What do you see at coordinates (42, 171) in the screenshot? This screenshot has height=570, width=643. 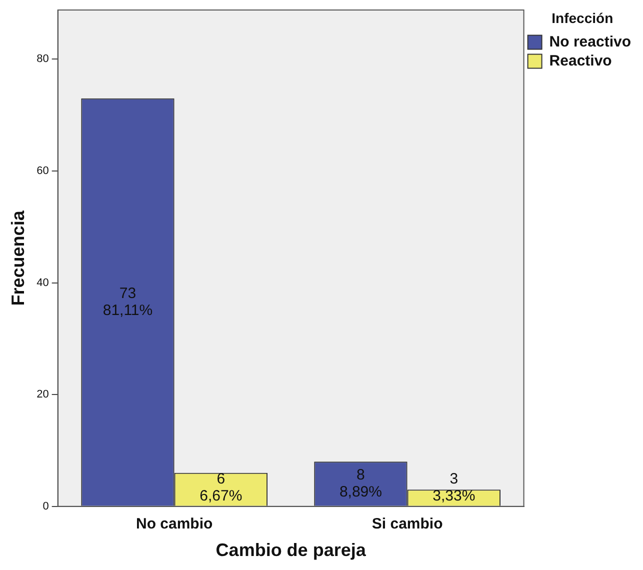 I see `y-tick-label: 60` at bounding box center [42, 171].